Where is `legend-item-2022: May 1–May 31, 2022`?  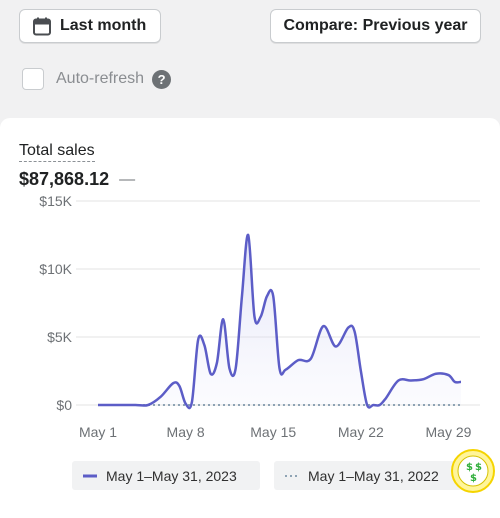
legend-item-2022: May 1–May 31, 2022 is located at coordinates (368, 475).